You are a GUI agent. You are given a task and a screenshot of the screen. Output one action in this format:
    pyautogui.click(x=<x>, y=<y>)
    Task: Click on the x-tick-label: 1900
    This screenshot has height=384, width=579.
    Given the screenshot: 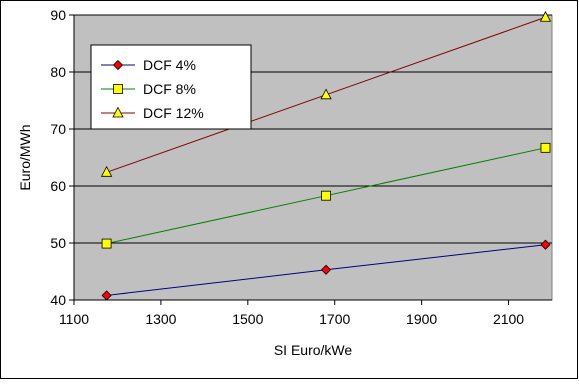 What is the action you would take?
    pyautogui.click(x=421, y=319)
    